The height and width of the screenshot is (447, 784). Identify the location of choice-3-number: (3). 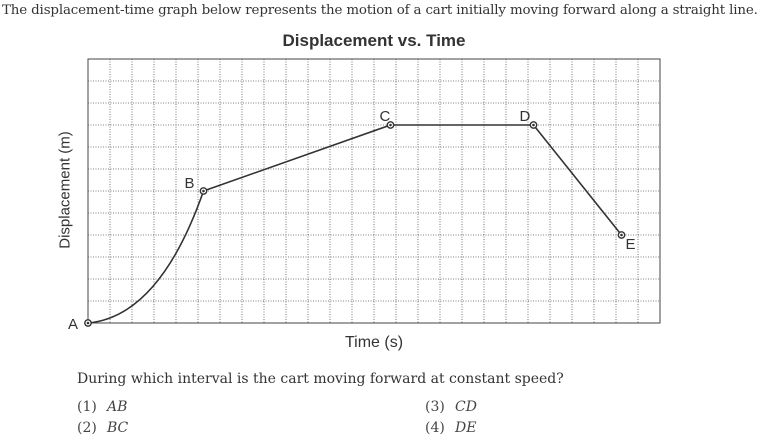
(435, 407).